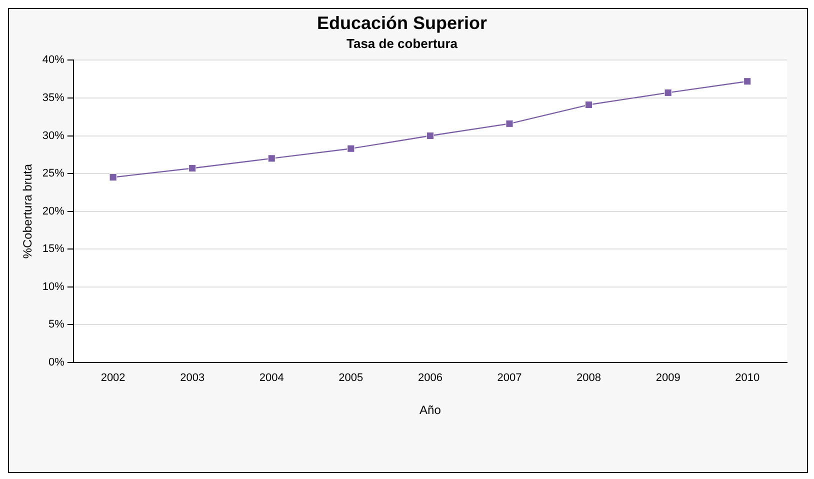 Image resolution: width=814 pixels, height=479 pixels. What do you see at coordinates (192, 378) in the screenshot?
I see `x-tick-label: 2003` at bounding box center [192, 378].